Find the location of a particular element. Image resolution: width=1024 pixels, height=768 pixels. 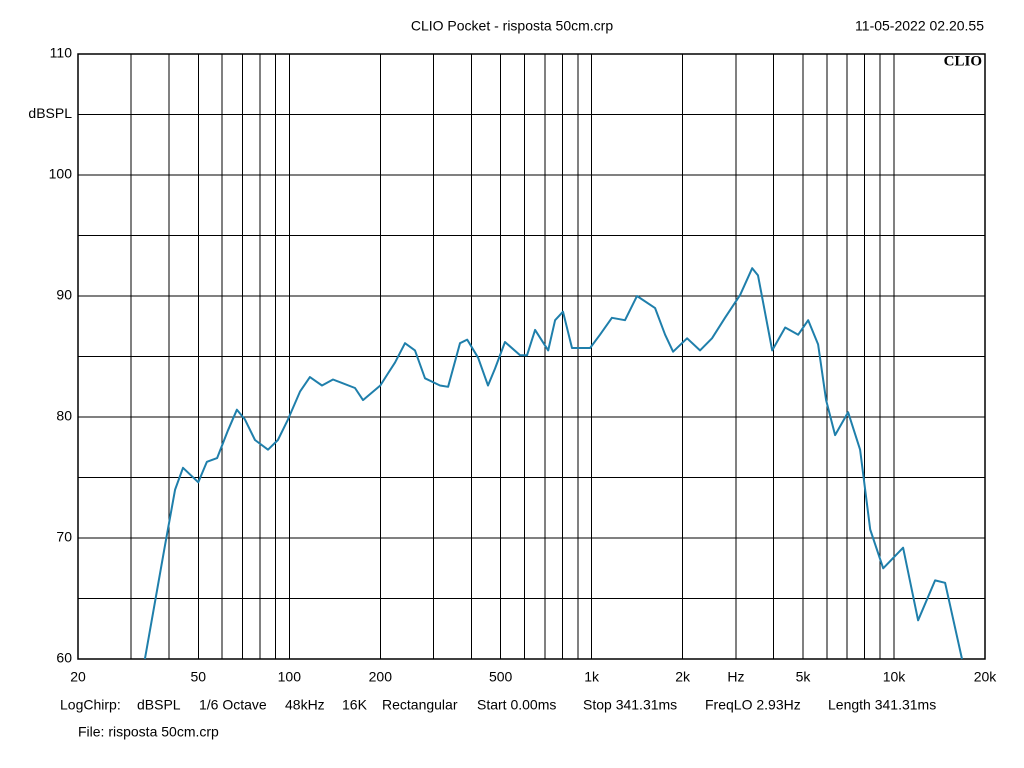

x-tick-label: 20 is located at coordinates (78, 677).